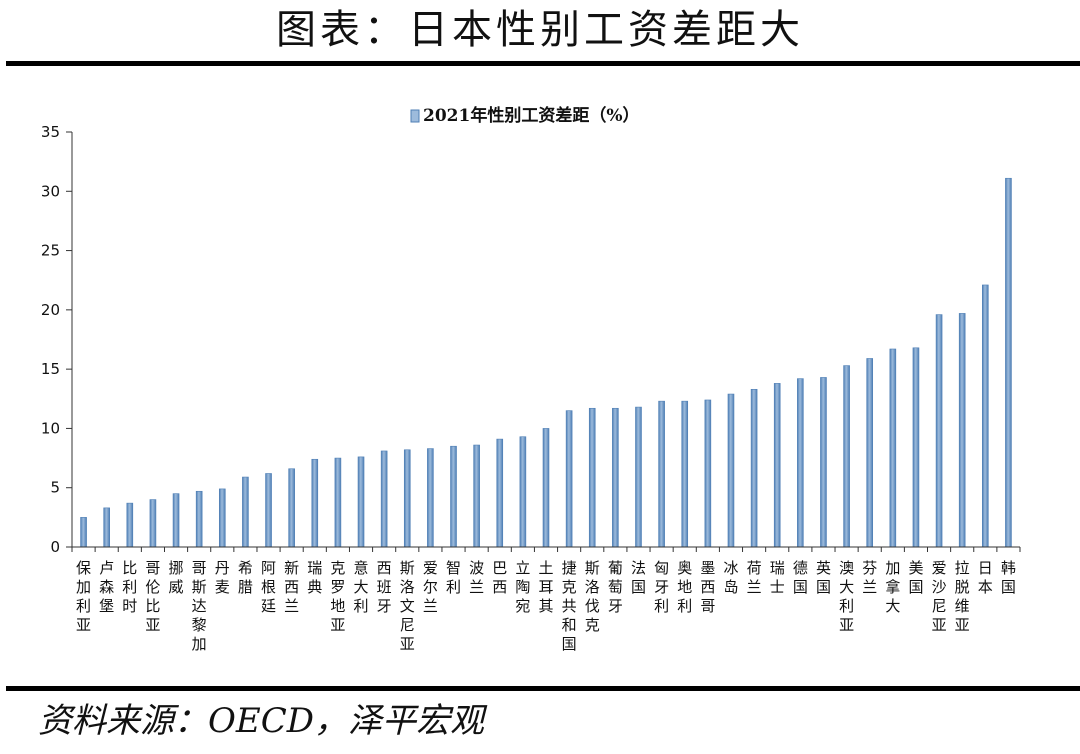 The width and height of the screenshot is (1080, 754). I want to click on x-tick-label: 荷兰, so click(754, 577).